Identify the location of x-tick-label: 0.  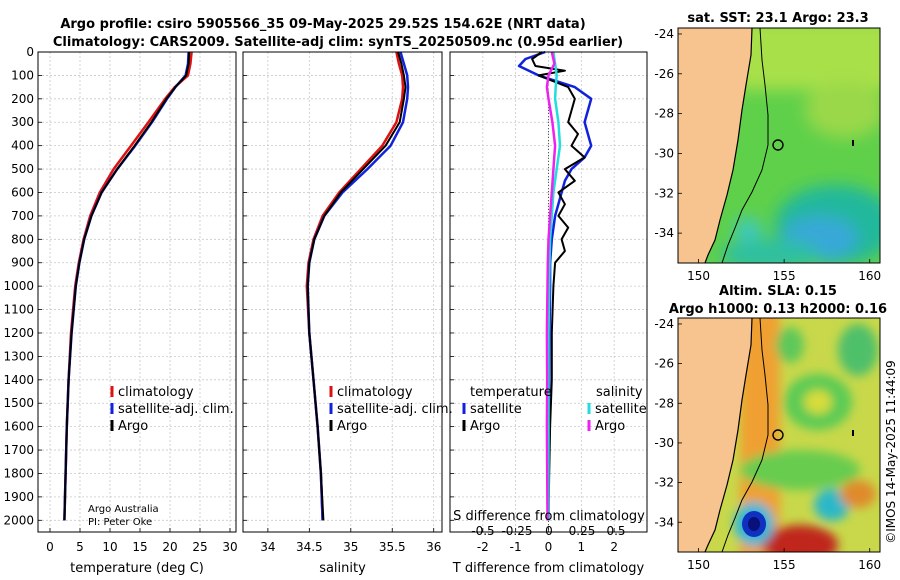
(549, 547).